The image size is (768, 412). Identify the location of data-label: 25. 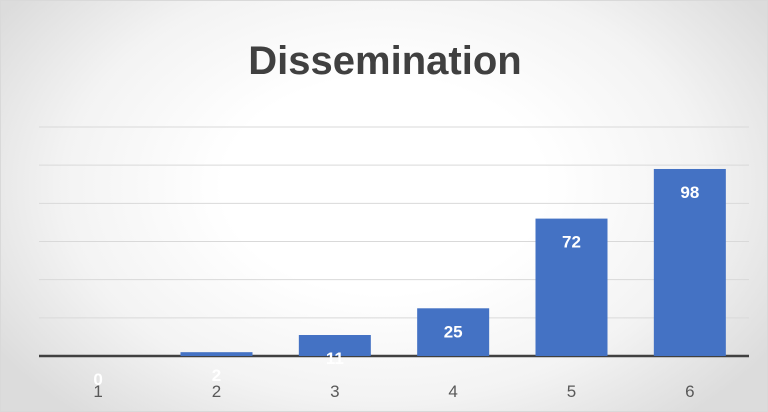
(453, 331).